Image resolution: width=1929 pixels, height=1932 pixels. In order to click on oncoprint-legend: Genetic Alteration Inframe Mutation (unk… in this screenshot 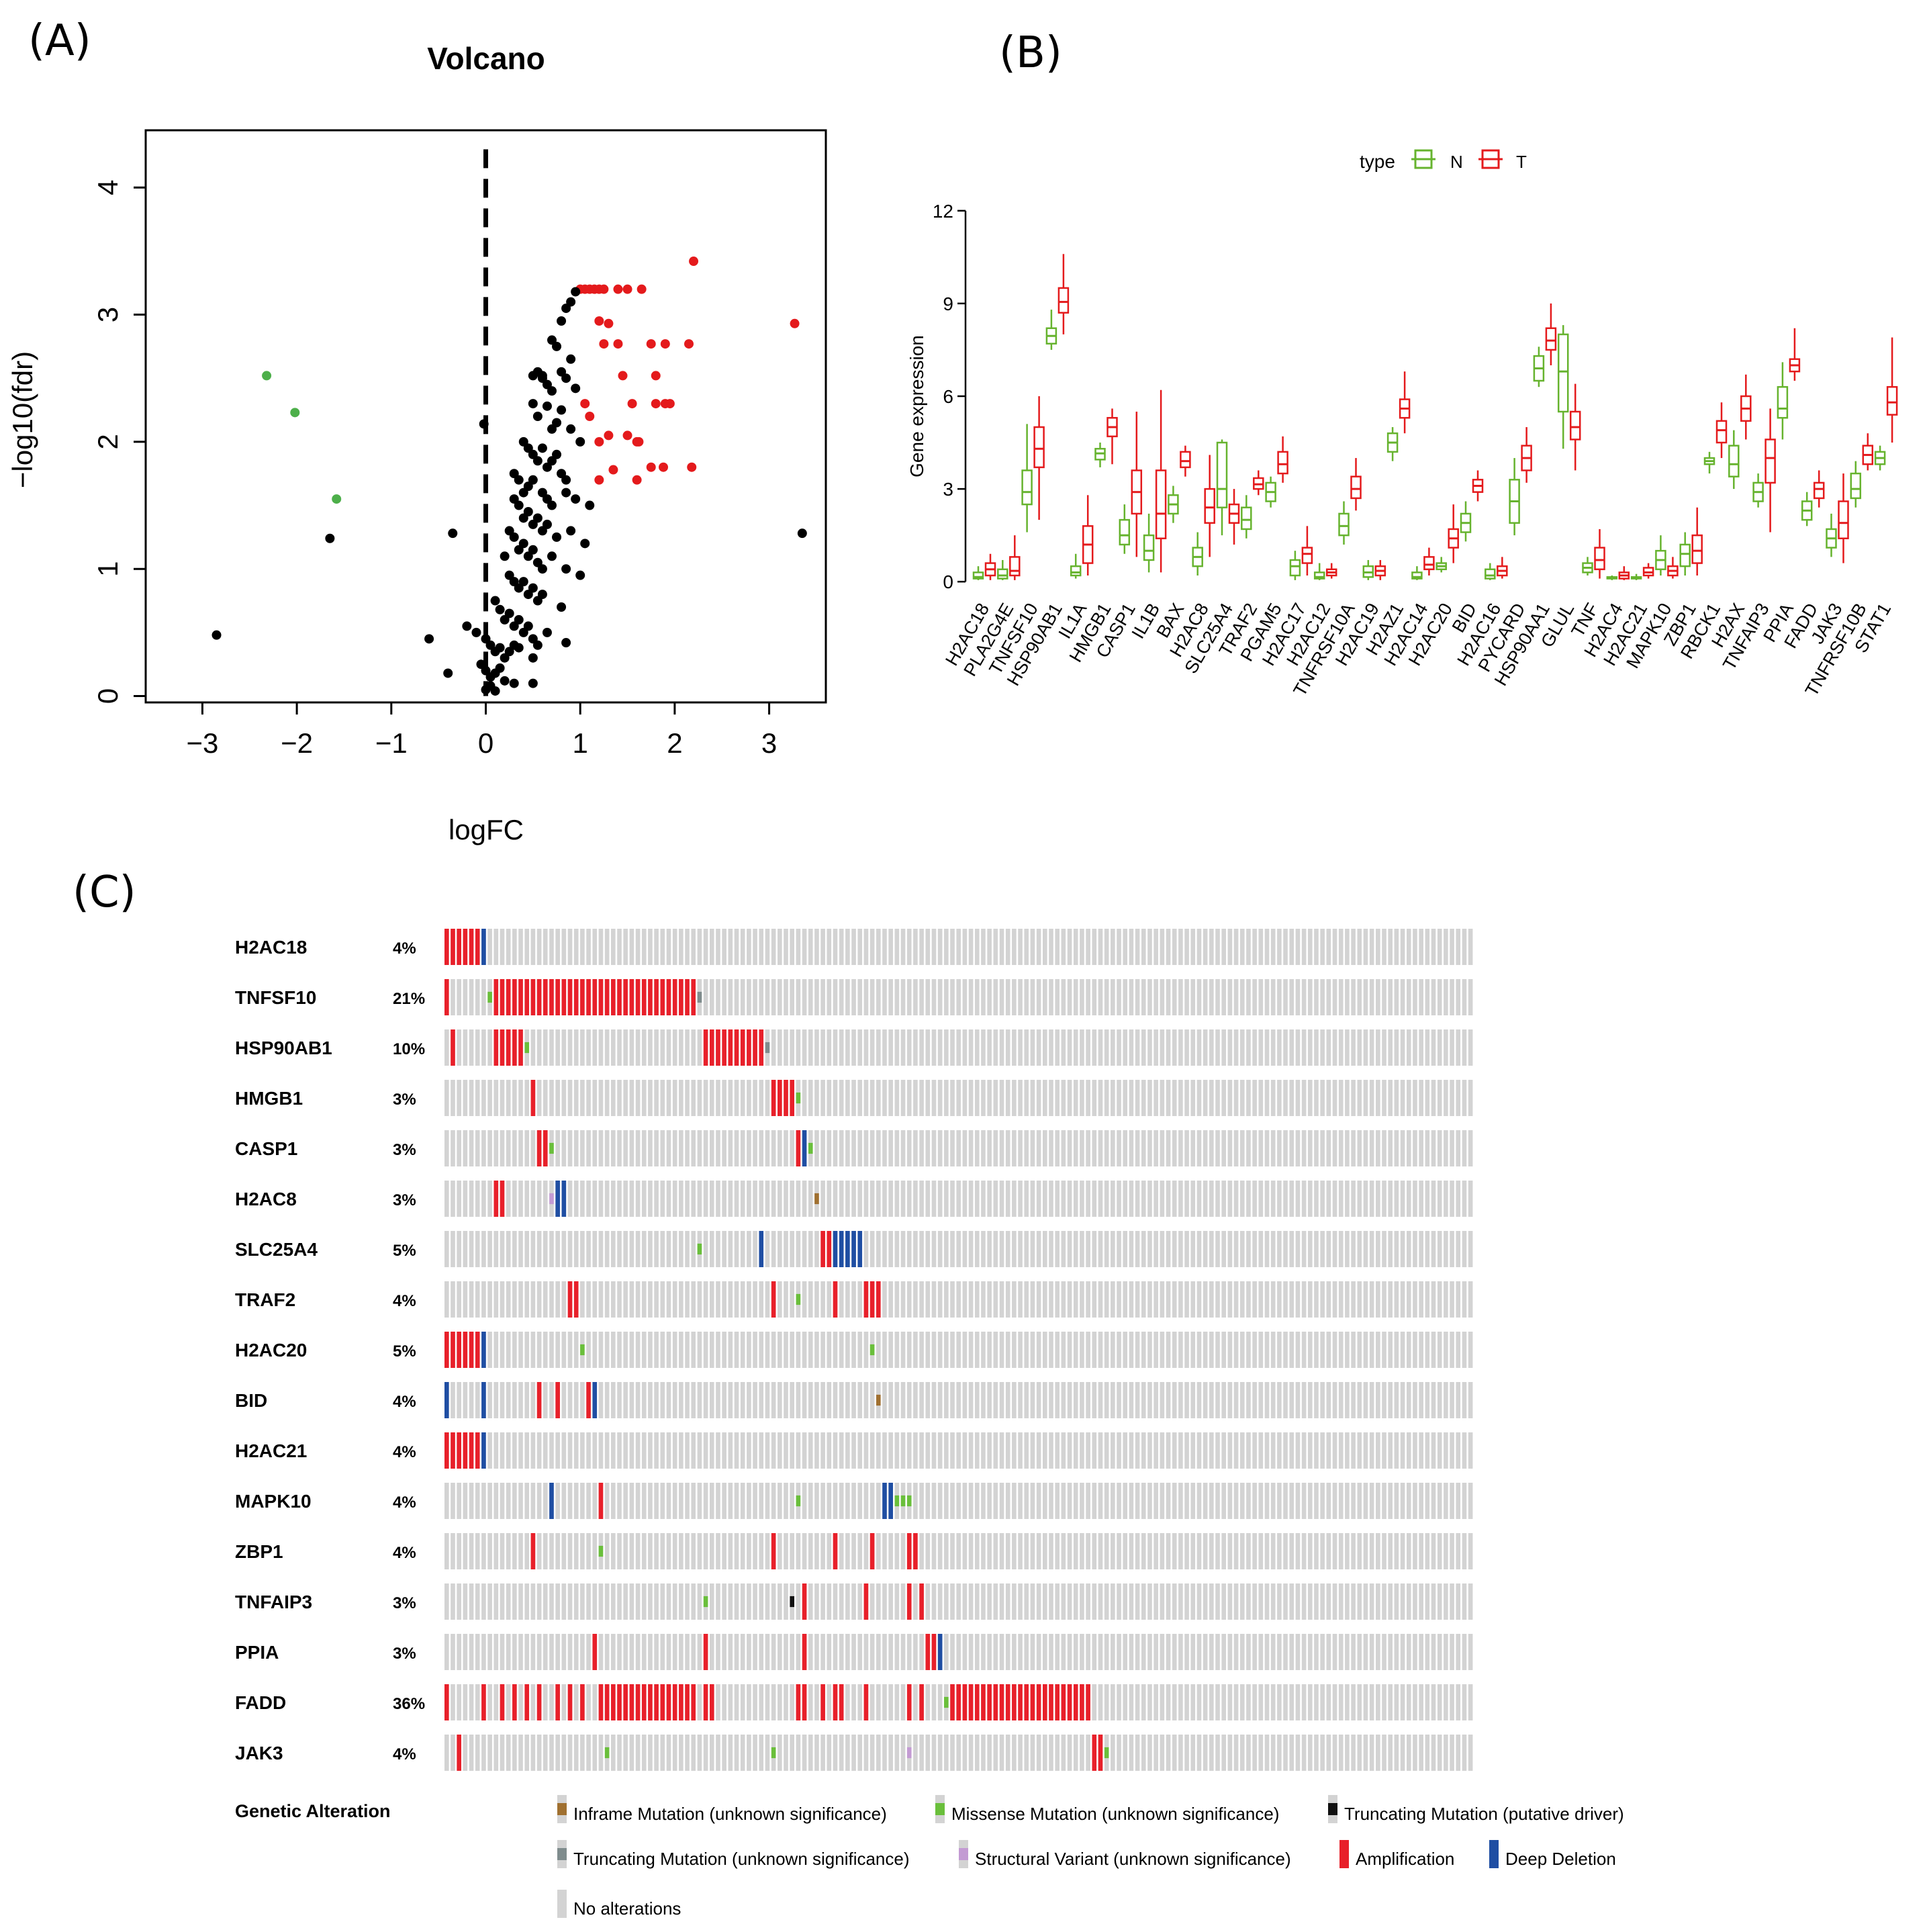, I will do `click(930, 1857)`.